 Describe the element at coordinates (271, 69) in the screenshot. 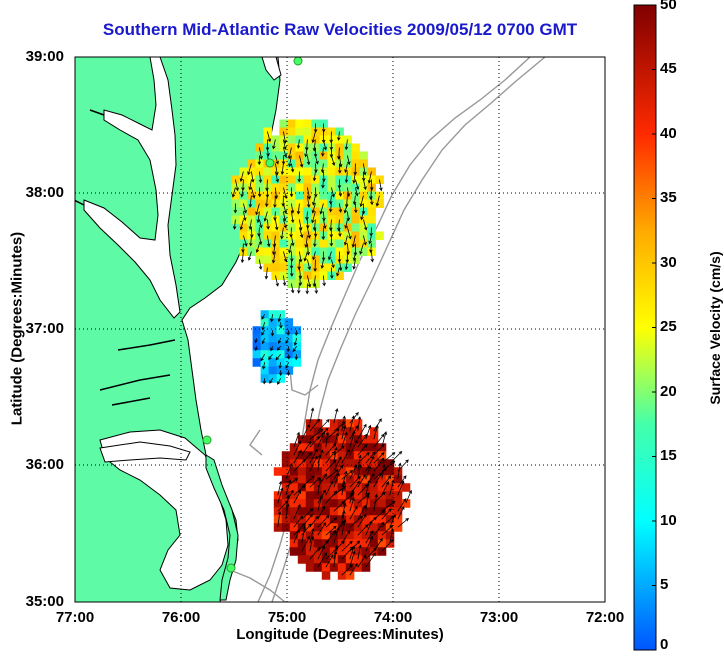

I see `delaware-bay` at that location.